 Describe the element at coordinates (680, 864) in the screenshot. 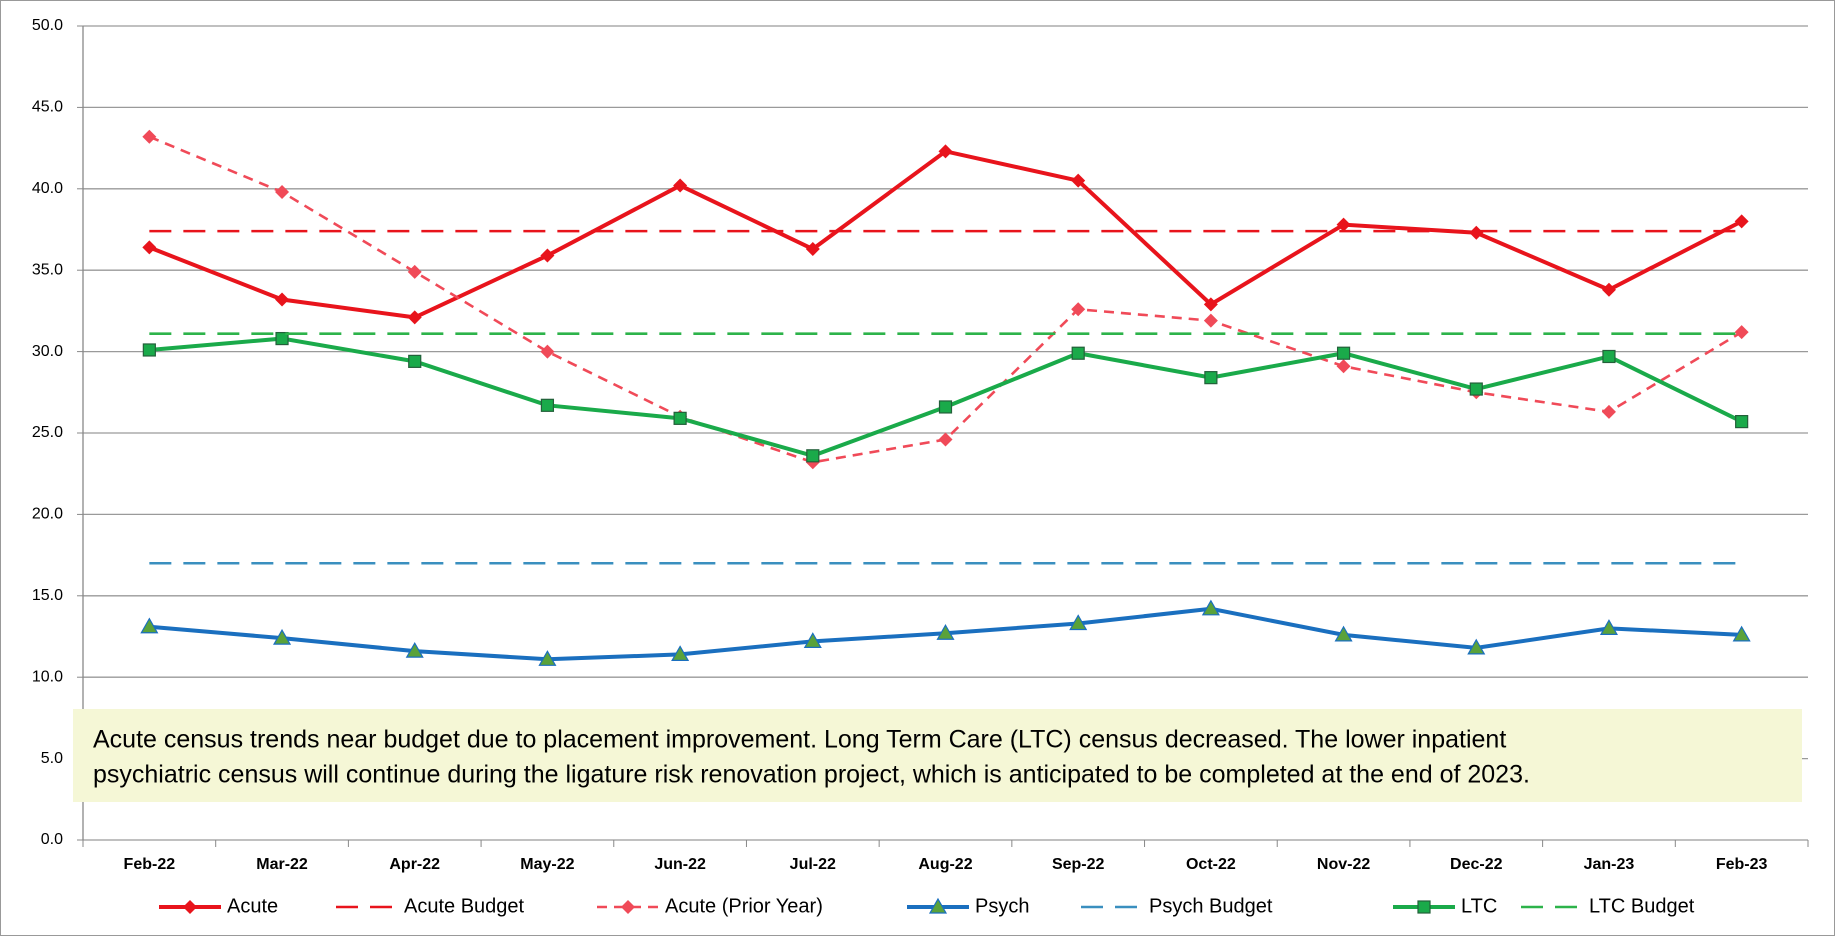

I see `x-tick-label: Jun-22` at that location.